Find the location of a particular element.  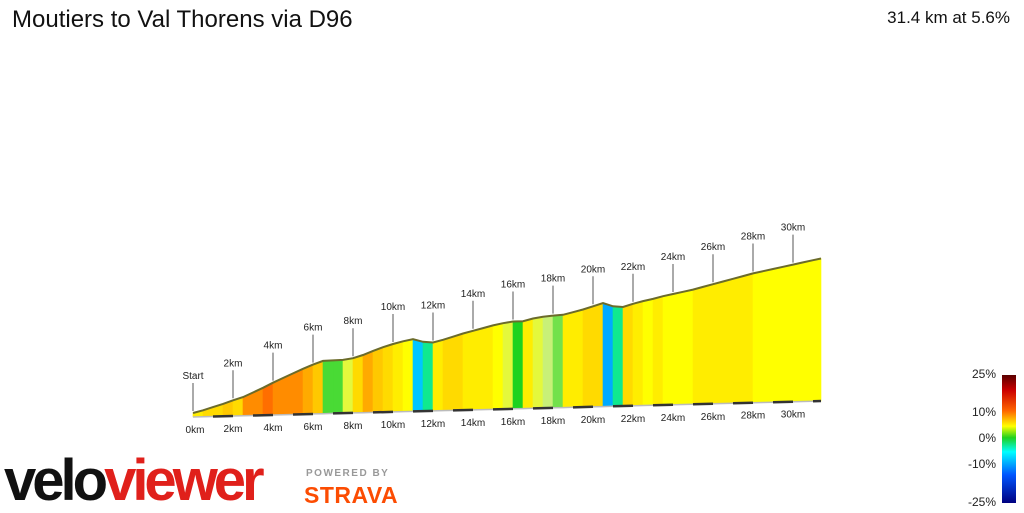

marker-label: 10km is located at coordinates (393, 307).